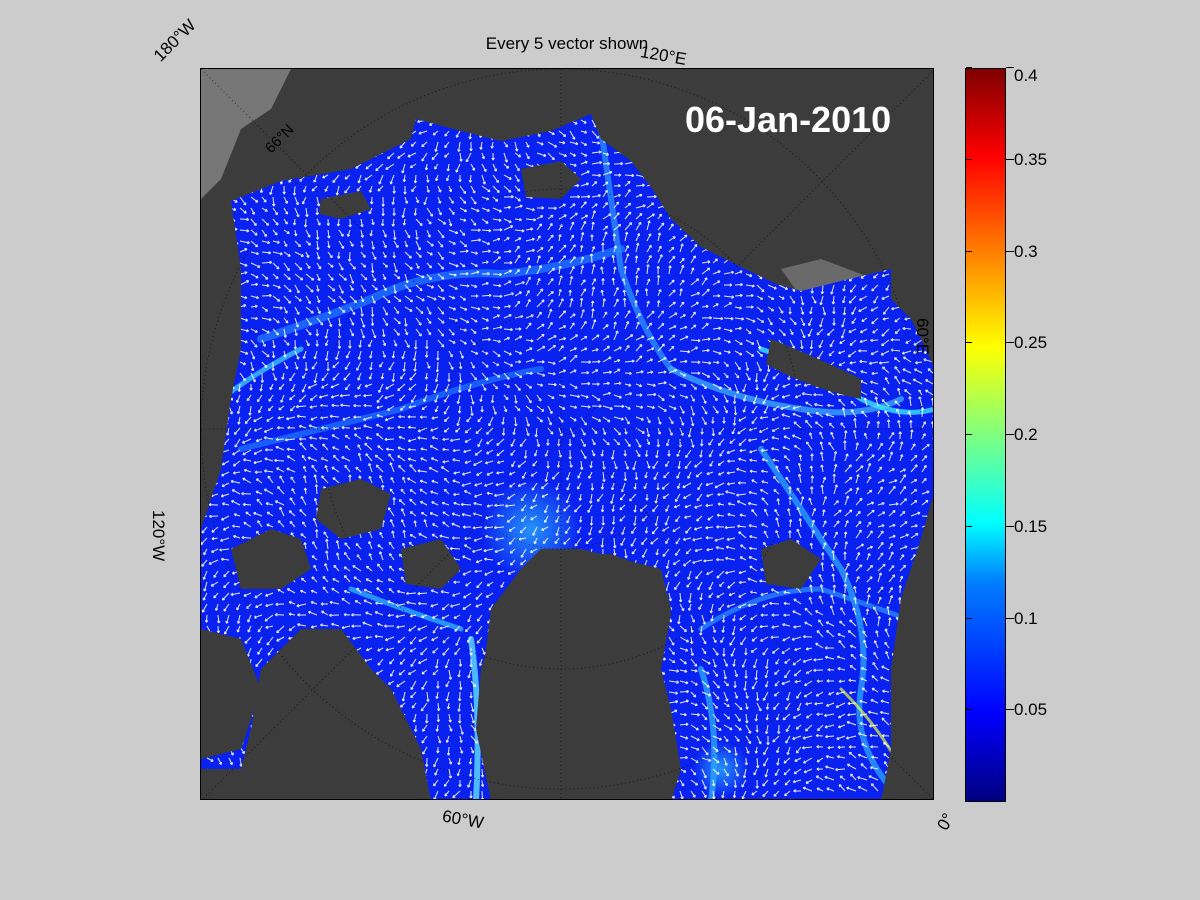  Describe the element at coordinates (917, 547) in the screenshot. I see `land-east-edge` at that location.